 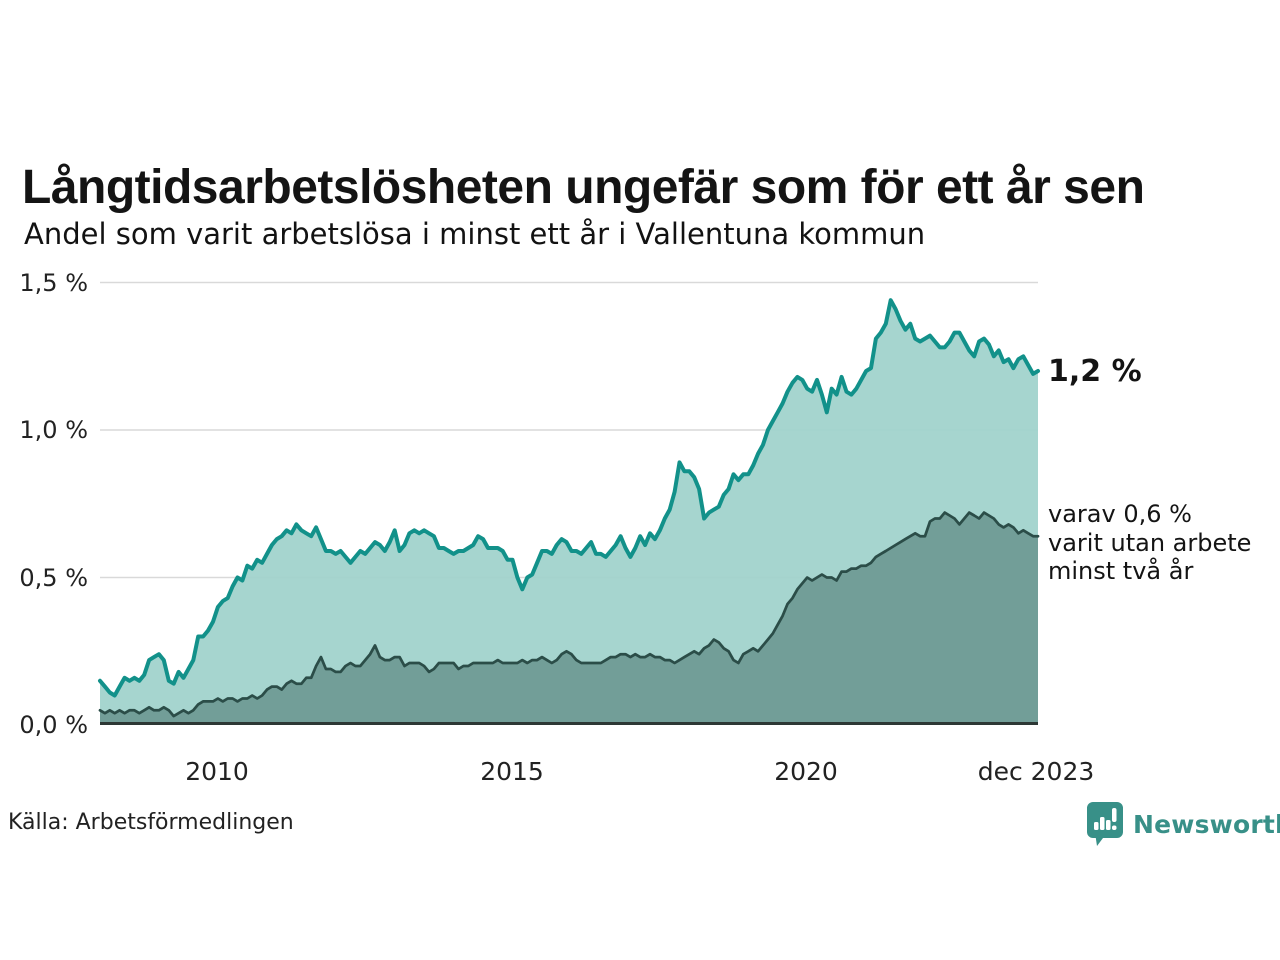 I want to click on source-credit: Källa: Arbetsförmedlingen, so click(x=151, y=822).